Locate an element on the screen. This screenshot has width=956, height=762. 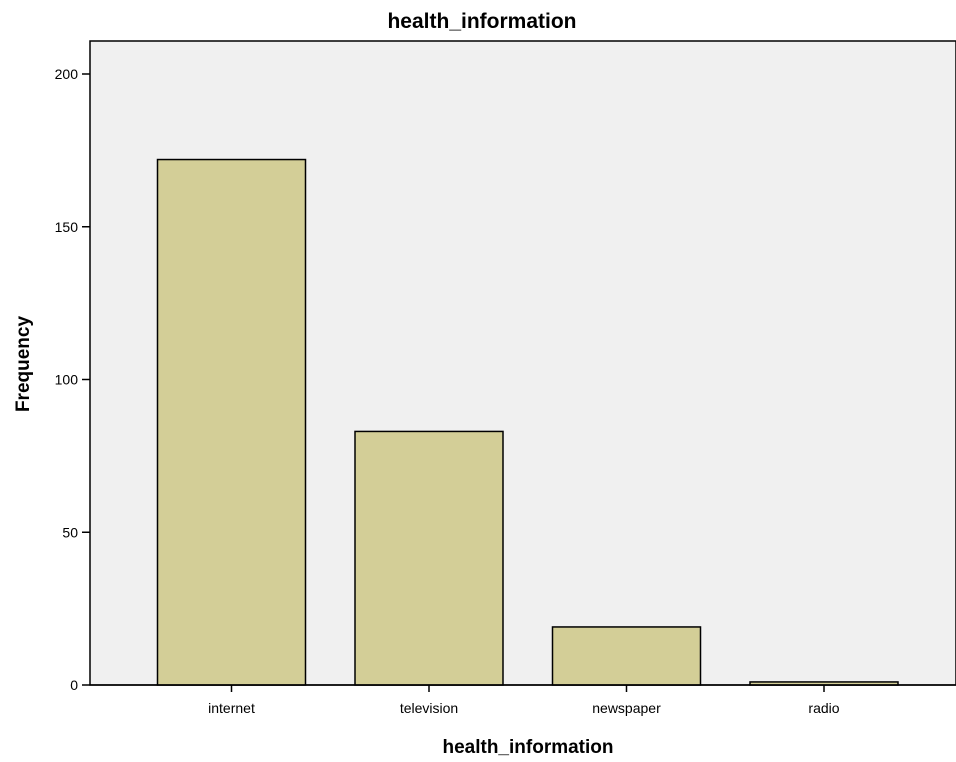
bar-internet is located at coordinates (231, 422).